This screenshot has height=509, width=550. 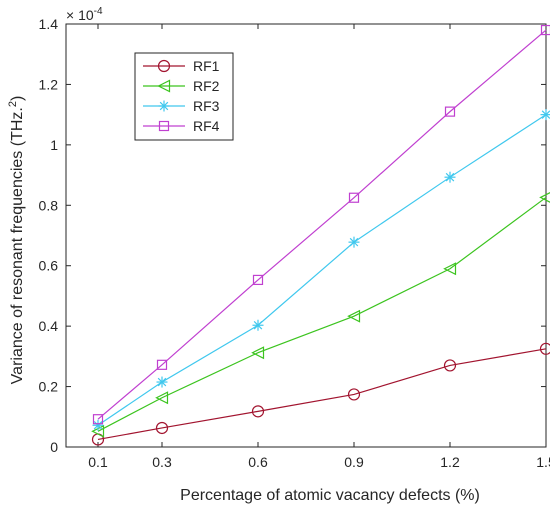 What do you see at coordinates (184, 96) in the screenshot?
I see `legend: RF1 RF2 RF3 RF4` at bounding box center [184, 96].